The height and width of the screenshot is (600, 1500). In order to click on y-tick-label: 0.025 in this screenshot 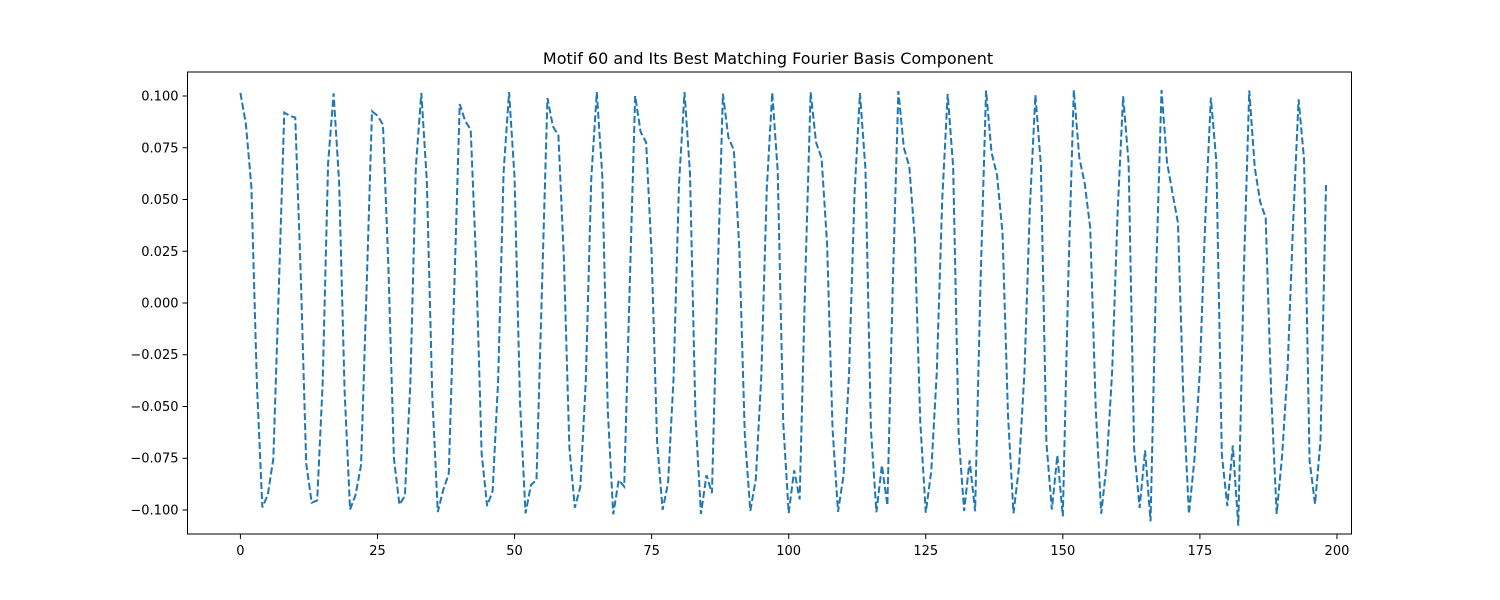, I will do `click(159, 252)`.